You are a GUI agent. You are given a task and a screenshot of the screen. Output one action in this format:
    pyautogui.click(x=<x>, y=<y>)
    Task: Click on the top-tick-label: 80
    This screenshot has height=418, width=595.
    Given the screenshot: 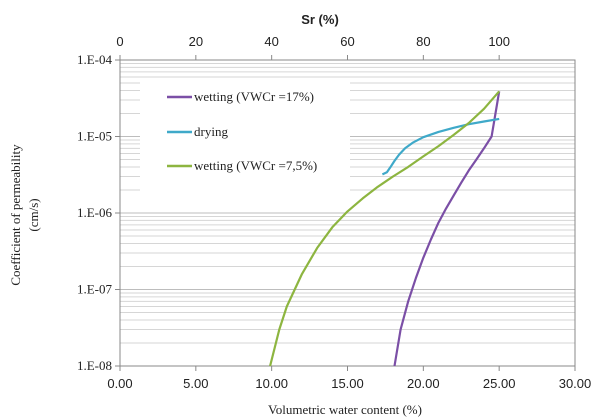 What is the action you would take?
    pyautogui.click(x=423, y=41)
    